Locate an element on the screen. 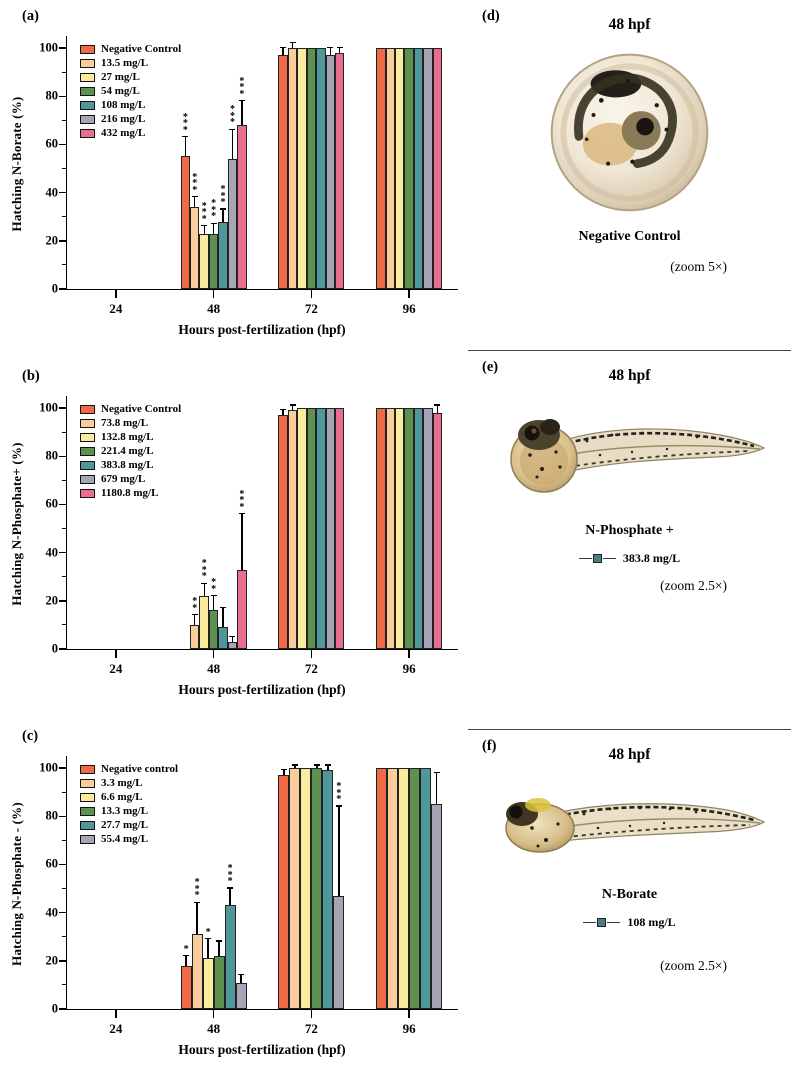  legend-line-icon is located at coordinates (585, 558).